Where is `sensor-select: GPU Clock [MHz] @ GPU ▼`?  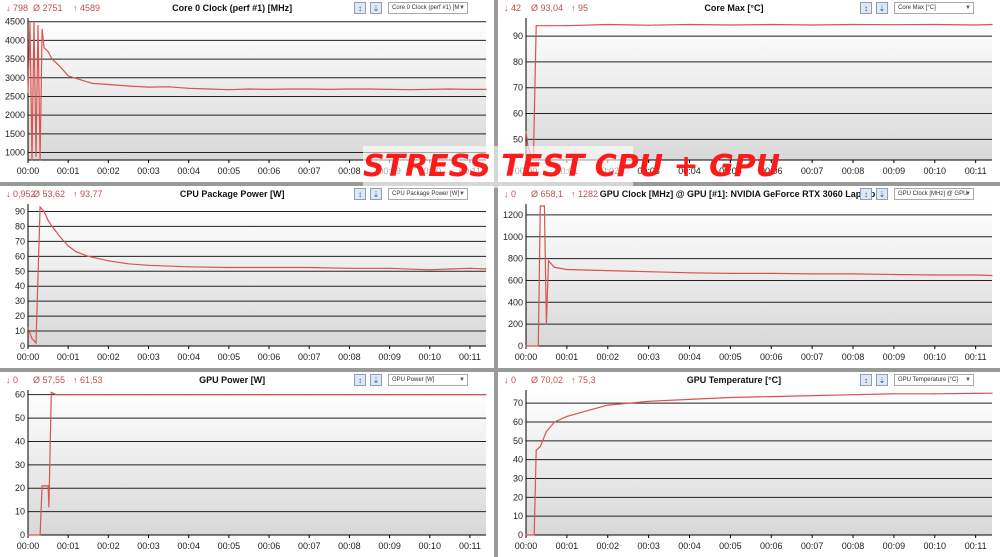 sensor-select: GPU Clock [MHz] @ GPU ▼ is located at coordinates (934, 194).